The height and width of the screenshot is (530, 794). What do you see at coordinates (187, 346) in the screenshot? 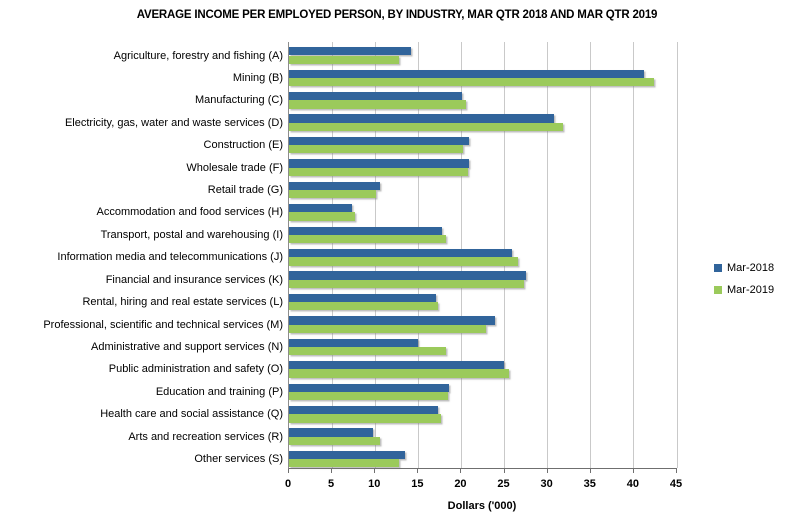
I see `category-label: Administrative and support services (N)` at bounding box center [187, 346].